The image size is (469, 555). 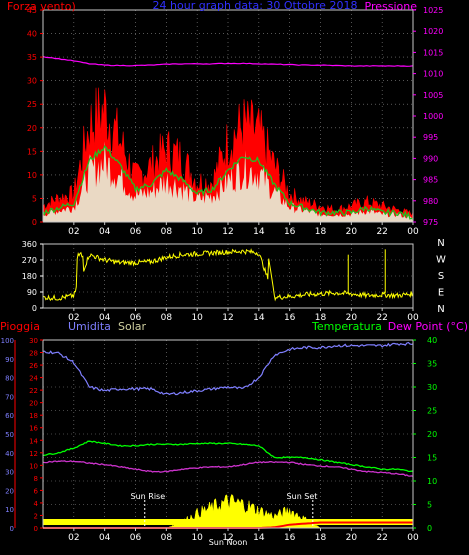 I want to click on climate-panel-xtick-label: 20, so click(x=352, y=538).